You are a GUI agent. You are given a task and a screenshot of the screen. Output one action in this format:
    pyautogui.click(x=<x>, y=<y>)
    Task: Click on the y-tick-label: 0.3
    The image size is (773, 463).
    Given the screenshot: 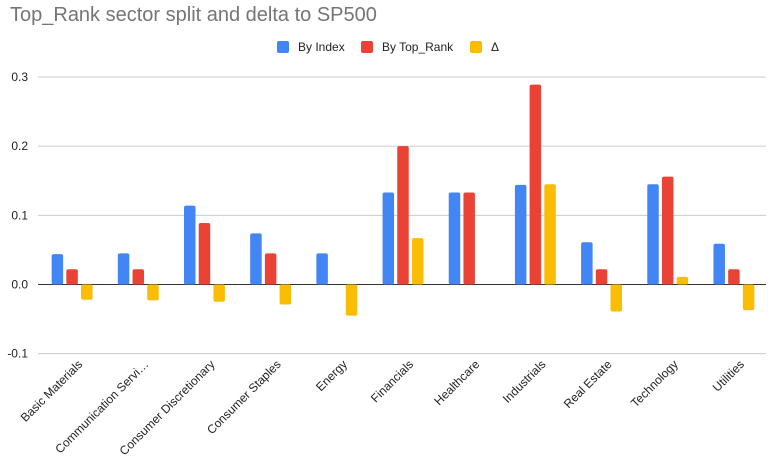 What is the action you would take?
    pyautogui.click(x=19, y=77)
    